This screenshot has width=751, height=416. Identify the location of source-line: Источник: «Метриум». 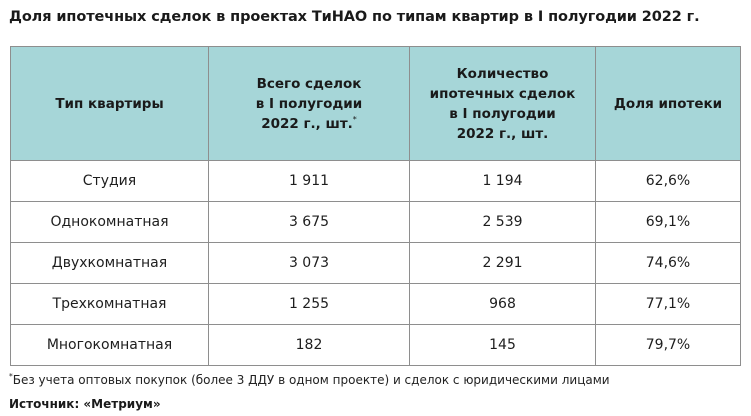
(85, 404).